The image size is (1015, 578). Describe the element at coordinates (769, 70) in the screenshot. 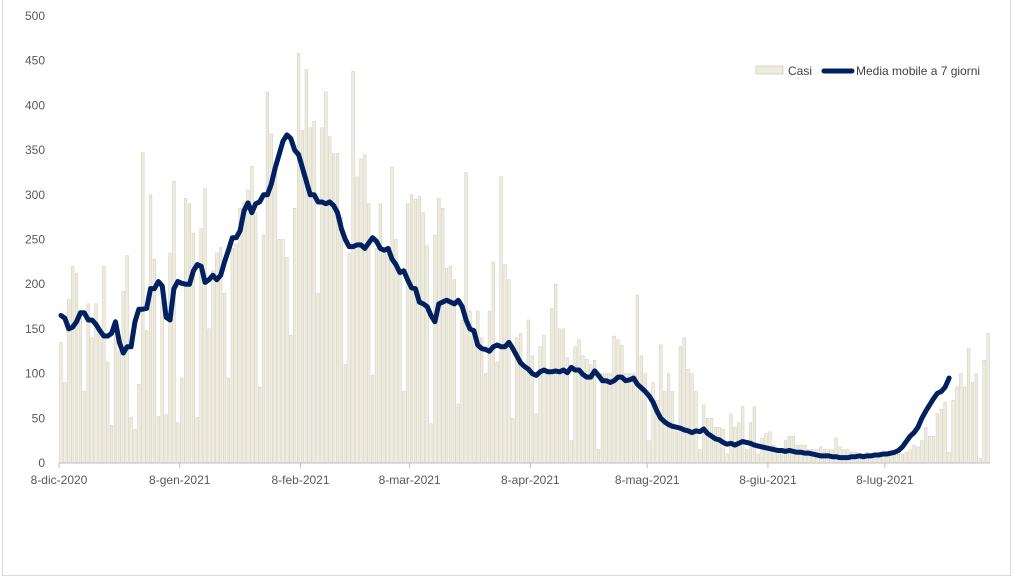

I see `legend-swatch-casi` at that location.